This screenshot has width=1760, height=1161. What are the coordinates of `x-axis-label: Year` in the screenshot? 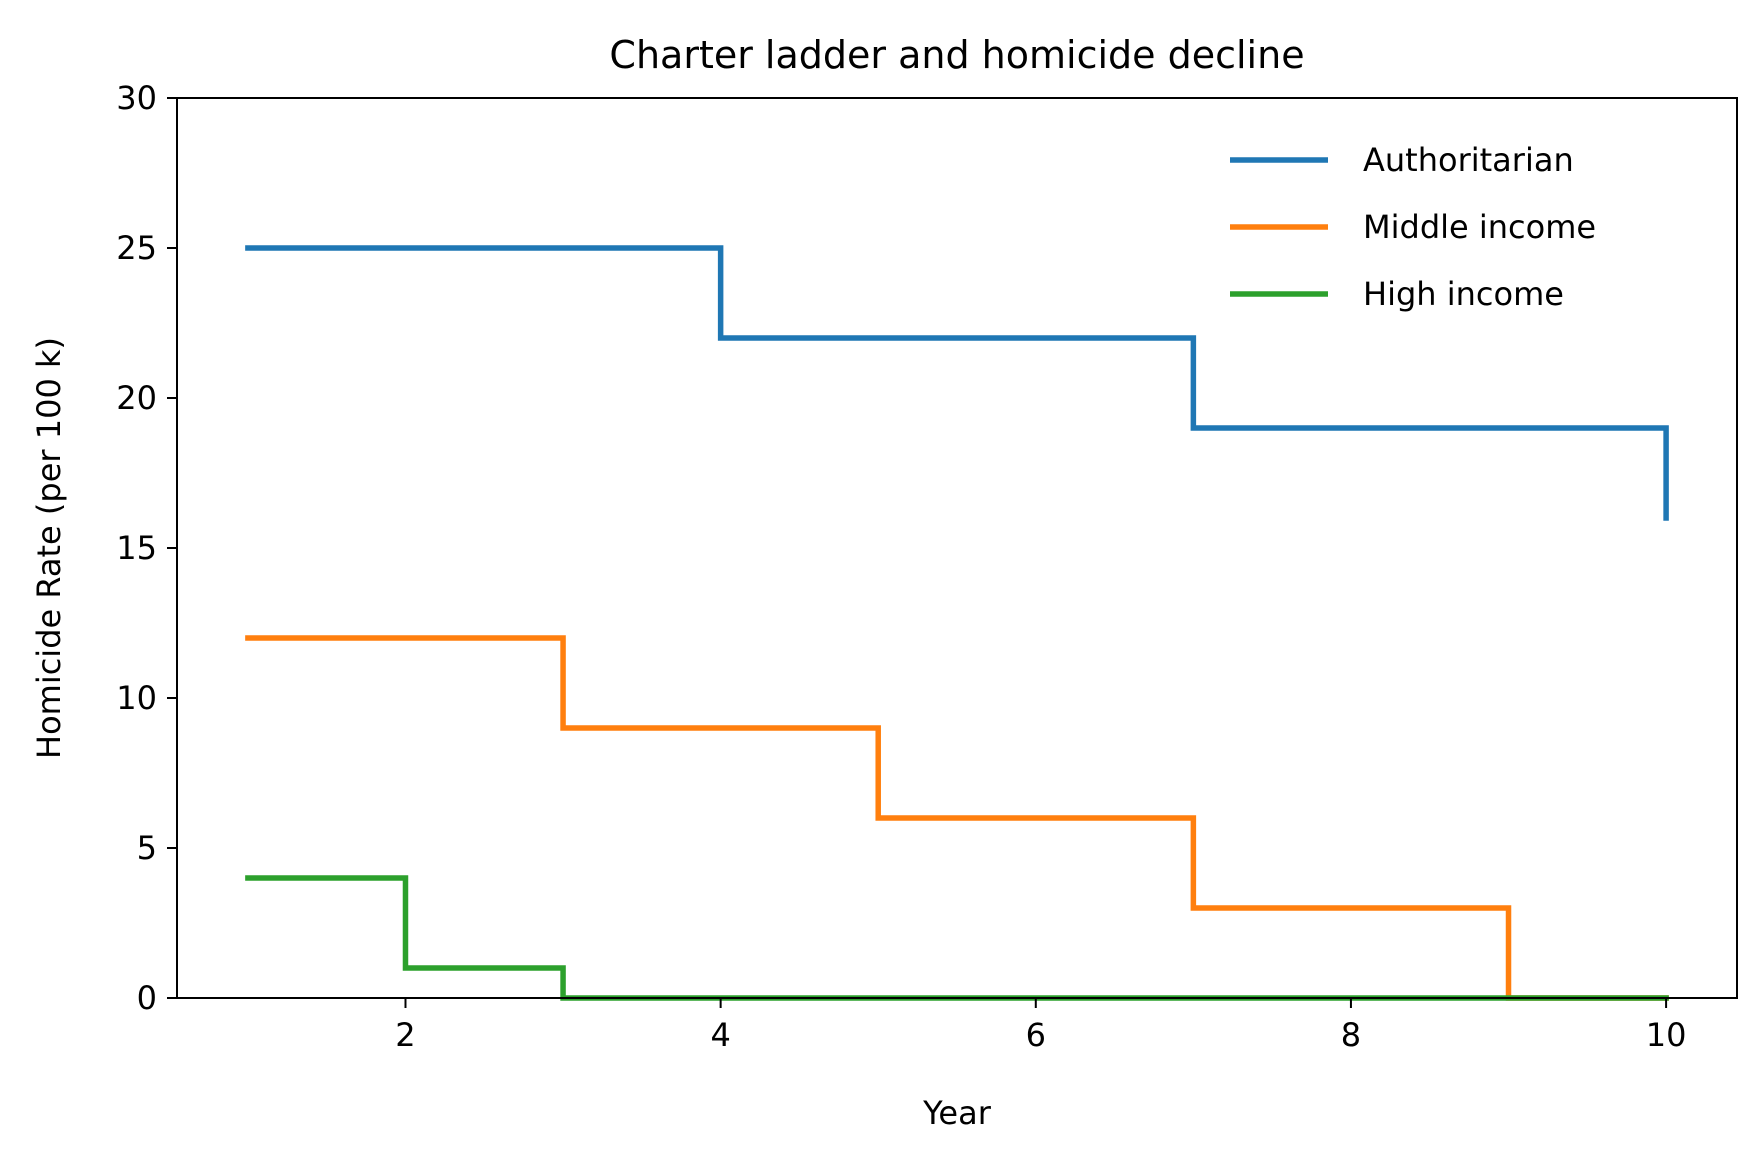 It's located at (957, 1113).